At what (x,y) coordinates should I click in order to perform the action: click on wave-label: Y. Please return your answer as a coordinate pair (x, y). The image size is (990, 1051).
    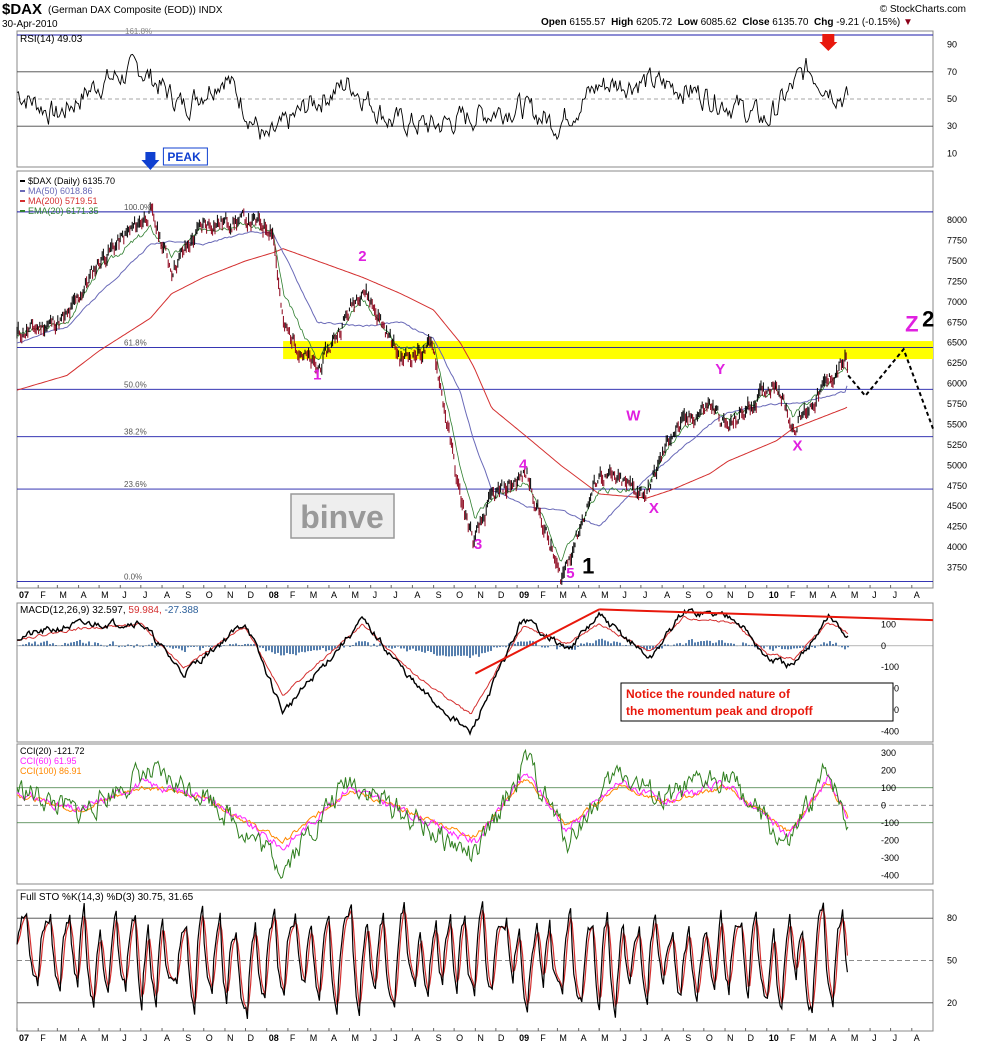
    Looking at the image, I should click on (720, 369).